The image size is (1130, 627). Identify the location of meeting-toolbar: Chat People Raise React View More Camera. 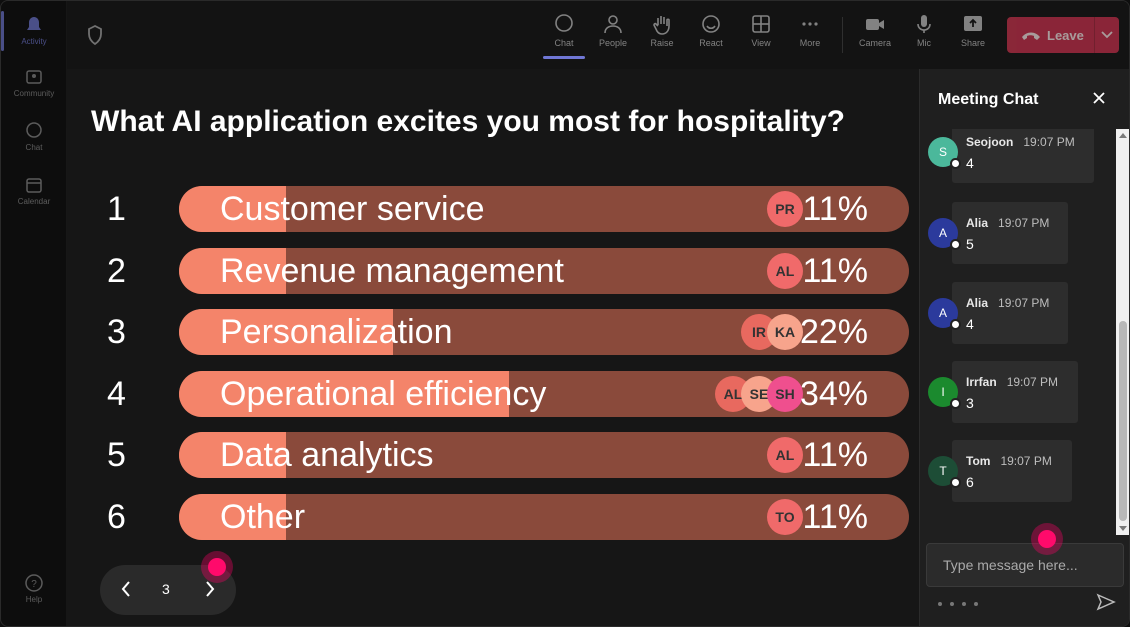
(598, 35).